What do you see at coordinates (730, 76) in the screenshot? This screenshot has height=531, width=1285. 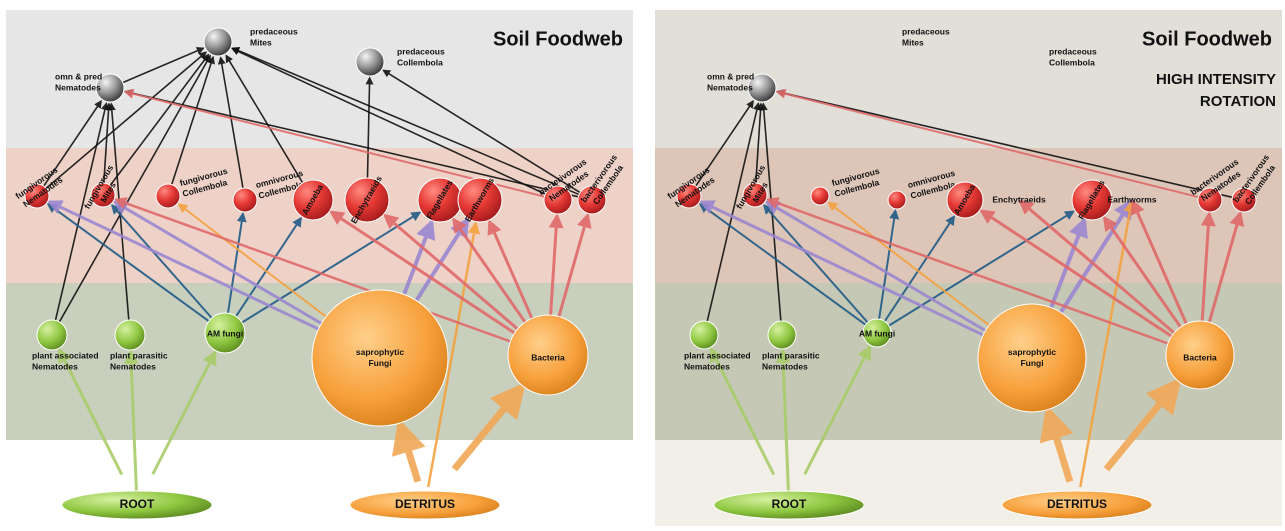 I see `node-label-line: omn & pred` at bounding box center [730, 76].